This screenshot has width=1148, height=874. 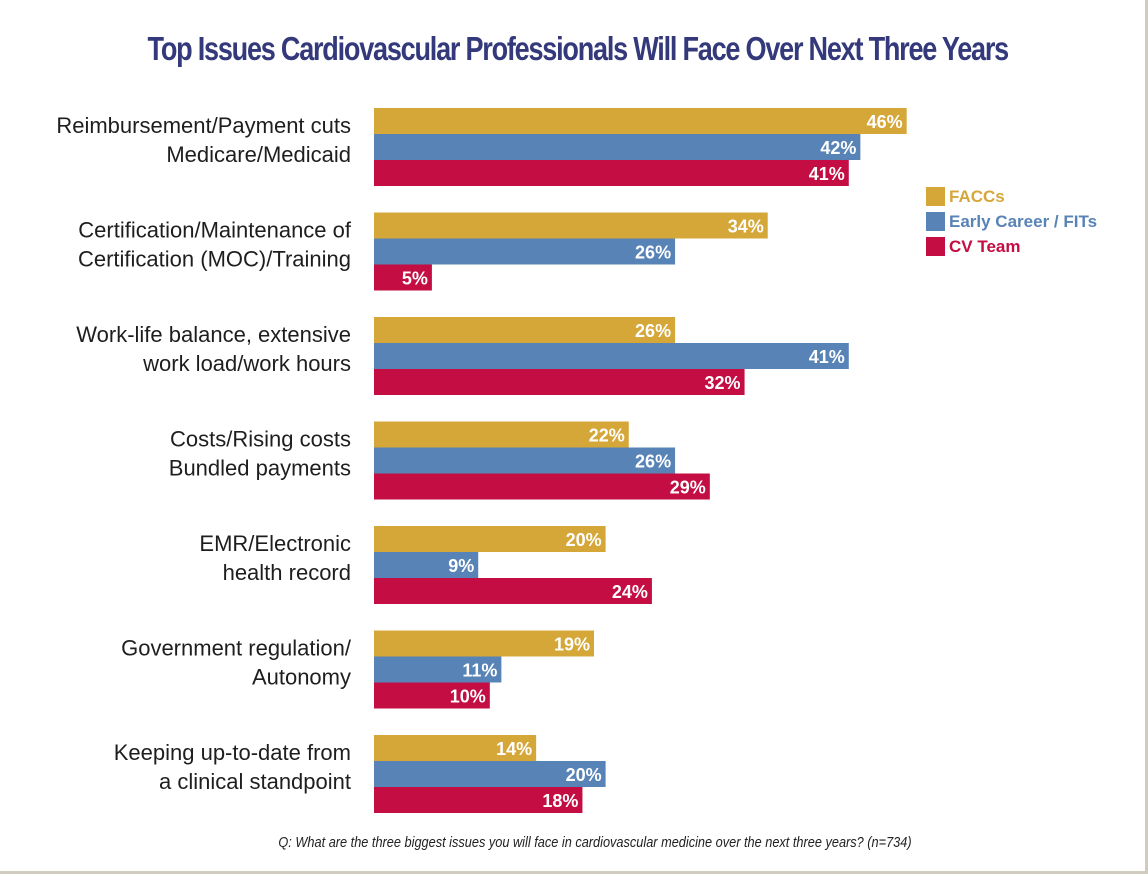 I want to click on value-label-faccs: 19%, so click(x=572, y=645).